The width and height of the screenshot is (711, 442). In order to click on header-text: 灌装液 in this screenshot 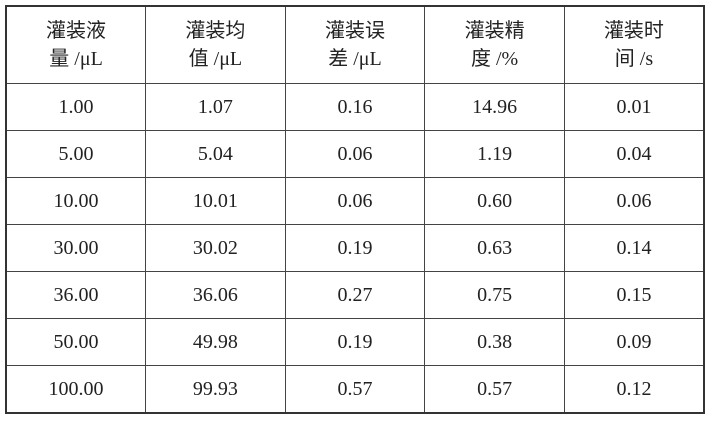, I will do `click(76, 31)`.